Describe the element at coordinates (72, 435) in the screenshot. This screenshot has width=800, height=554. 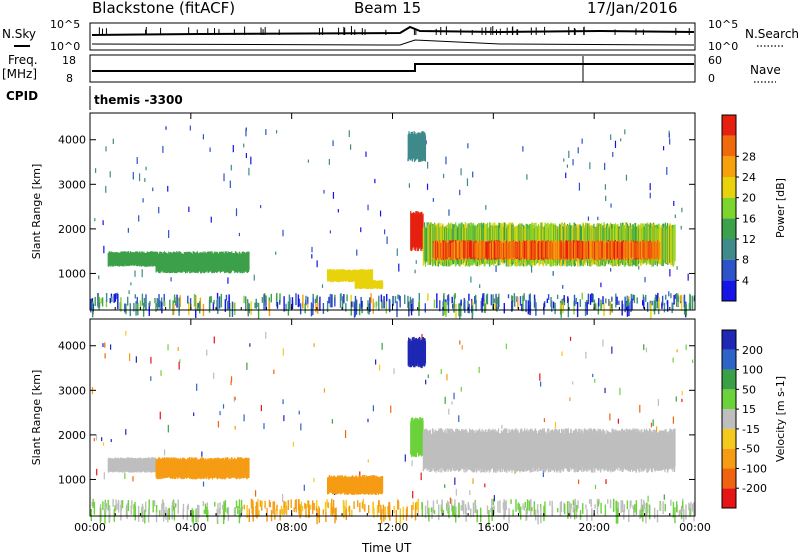
I see `y-tick-label: 2000` at that location.